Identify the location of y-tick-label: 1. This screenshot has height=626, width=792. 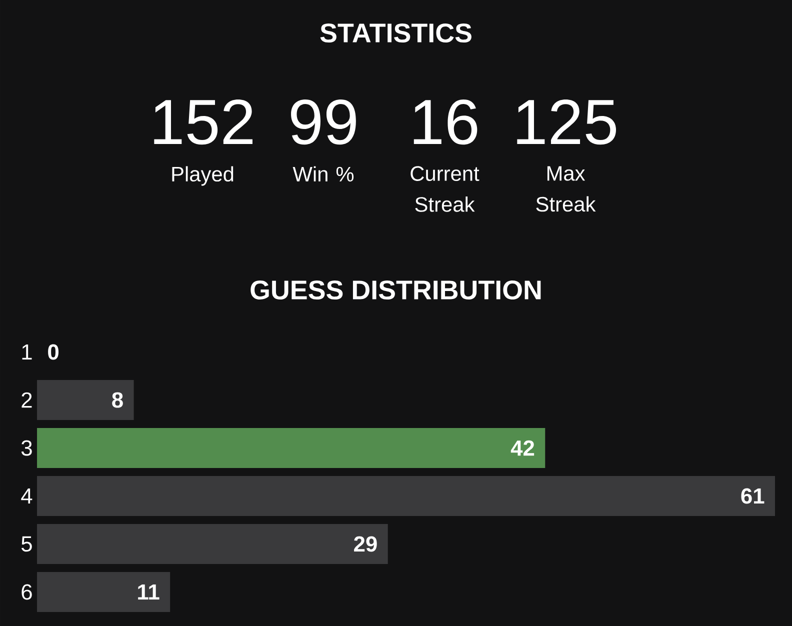
(27, 352).